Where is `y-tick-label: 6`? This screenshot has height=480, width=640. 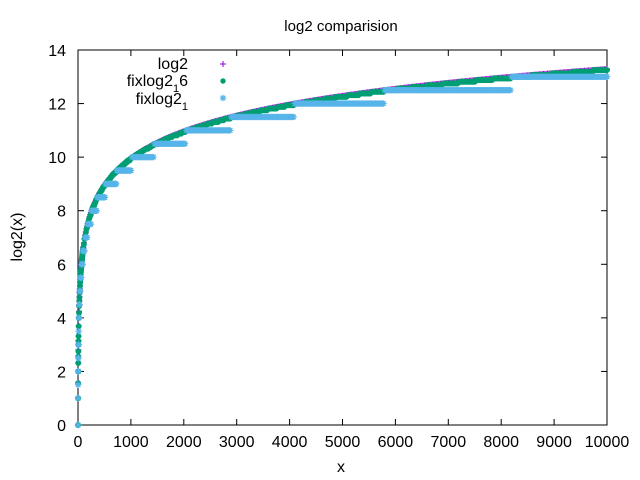 y-tick-label: 6 is located at coordinates (61, 265).